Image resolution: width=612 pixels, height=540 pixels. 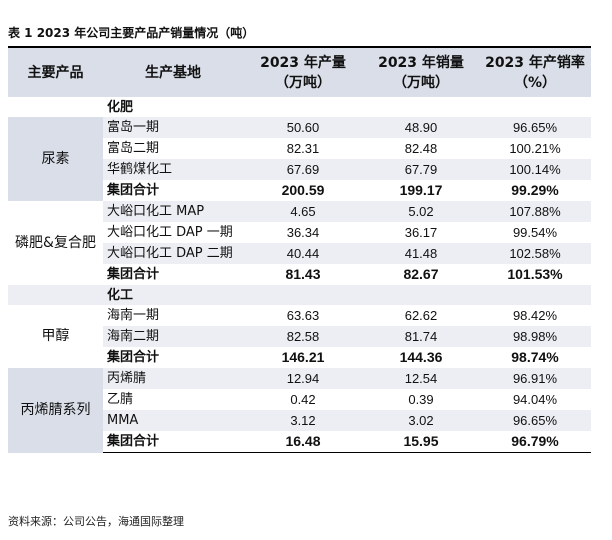 What do you see at coordinates (303, 315) in the screenshot?
I see `production-cell: 63.63` at bounding box center [303, 315].